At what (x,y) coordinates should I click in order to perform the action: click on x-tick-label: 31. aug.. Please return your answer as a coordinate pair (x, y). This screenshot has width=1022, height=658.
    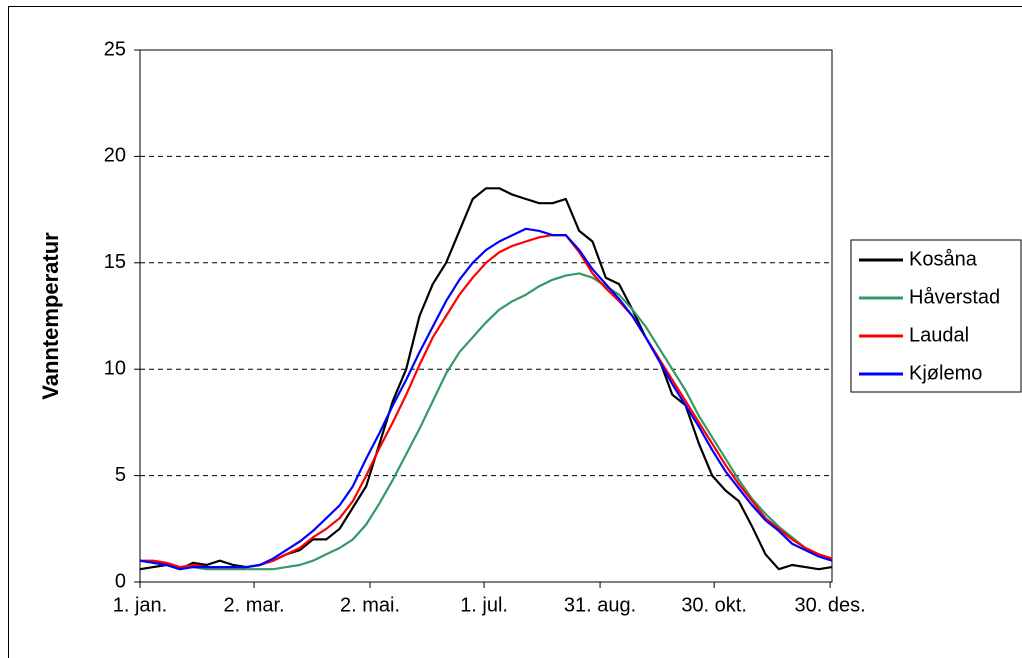
    Looking at the image, I should click on (600, 605).